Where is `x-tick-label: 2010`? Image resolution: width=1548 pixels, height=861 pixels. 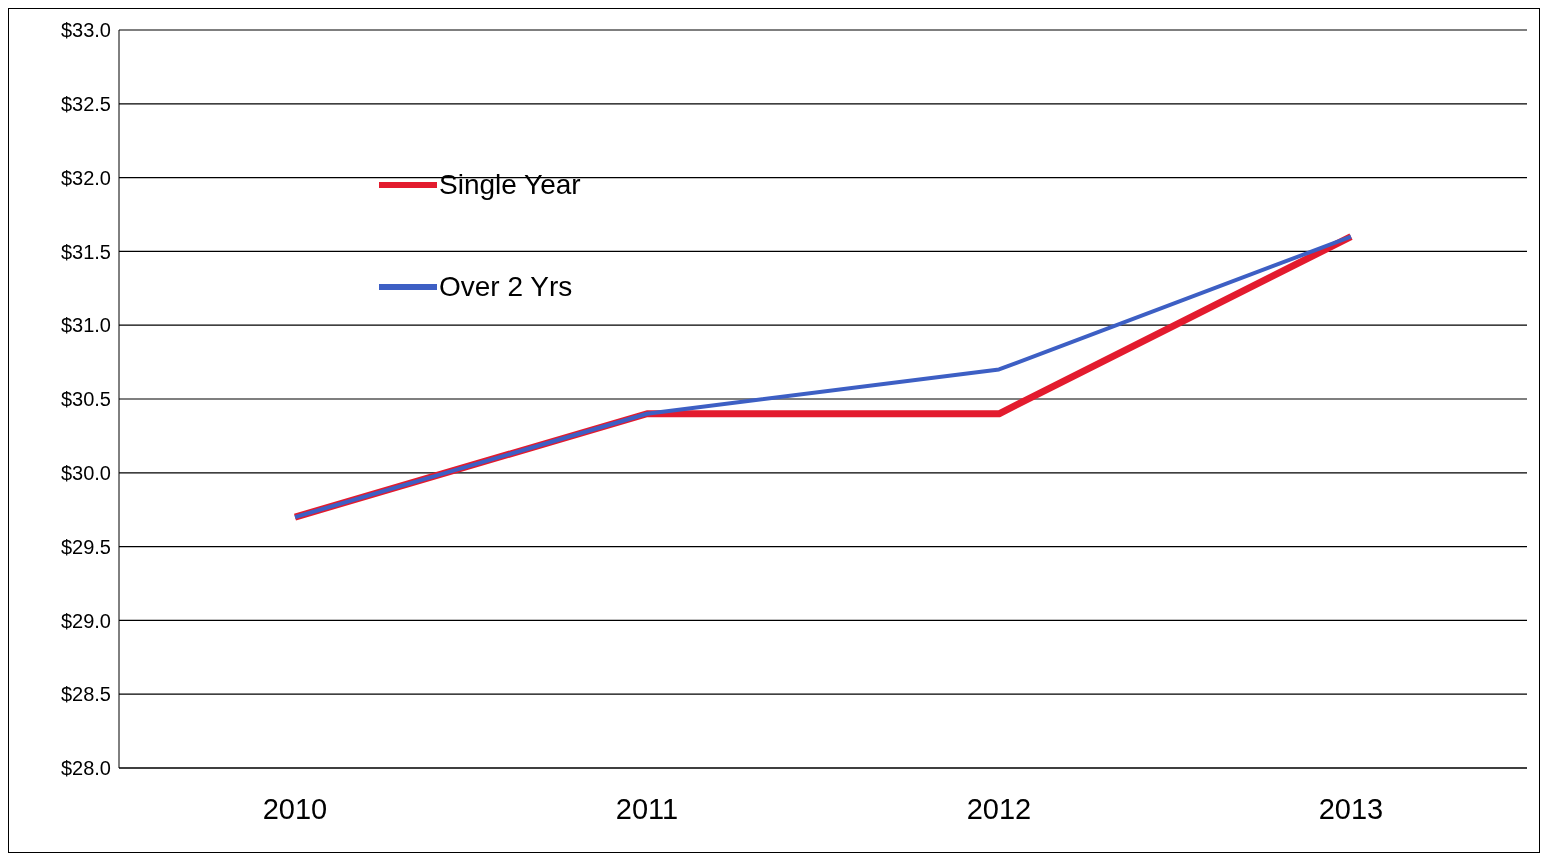
x-tick-label: 2010 is located at coordinates (295, 808).